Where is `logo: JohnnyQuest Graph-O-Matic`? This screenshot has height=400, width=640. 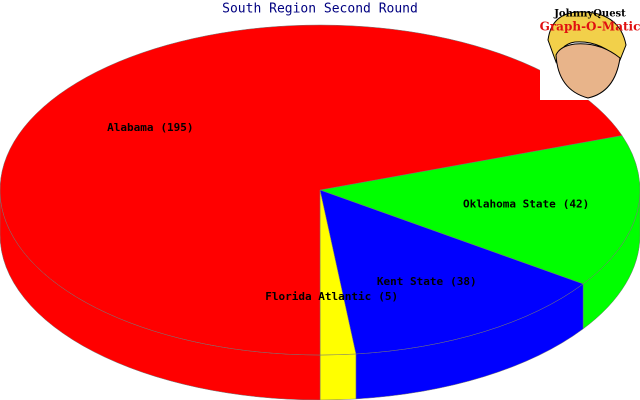
logo: JohnnyQuest Graph-O-Matic is located at coordinates (590, 50).